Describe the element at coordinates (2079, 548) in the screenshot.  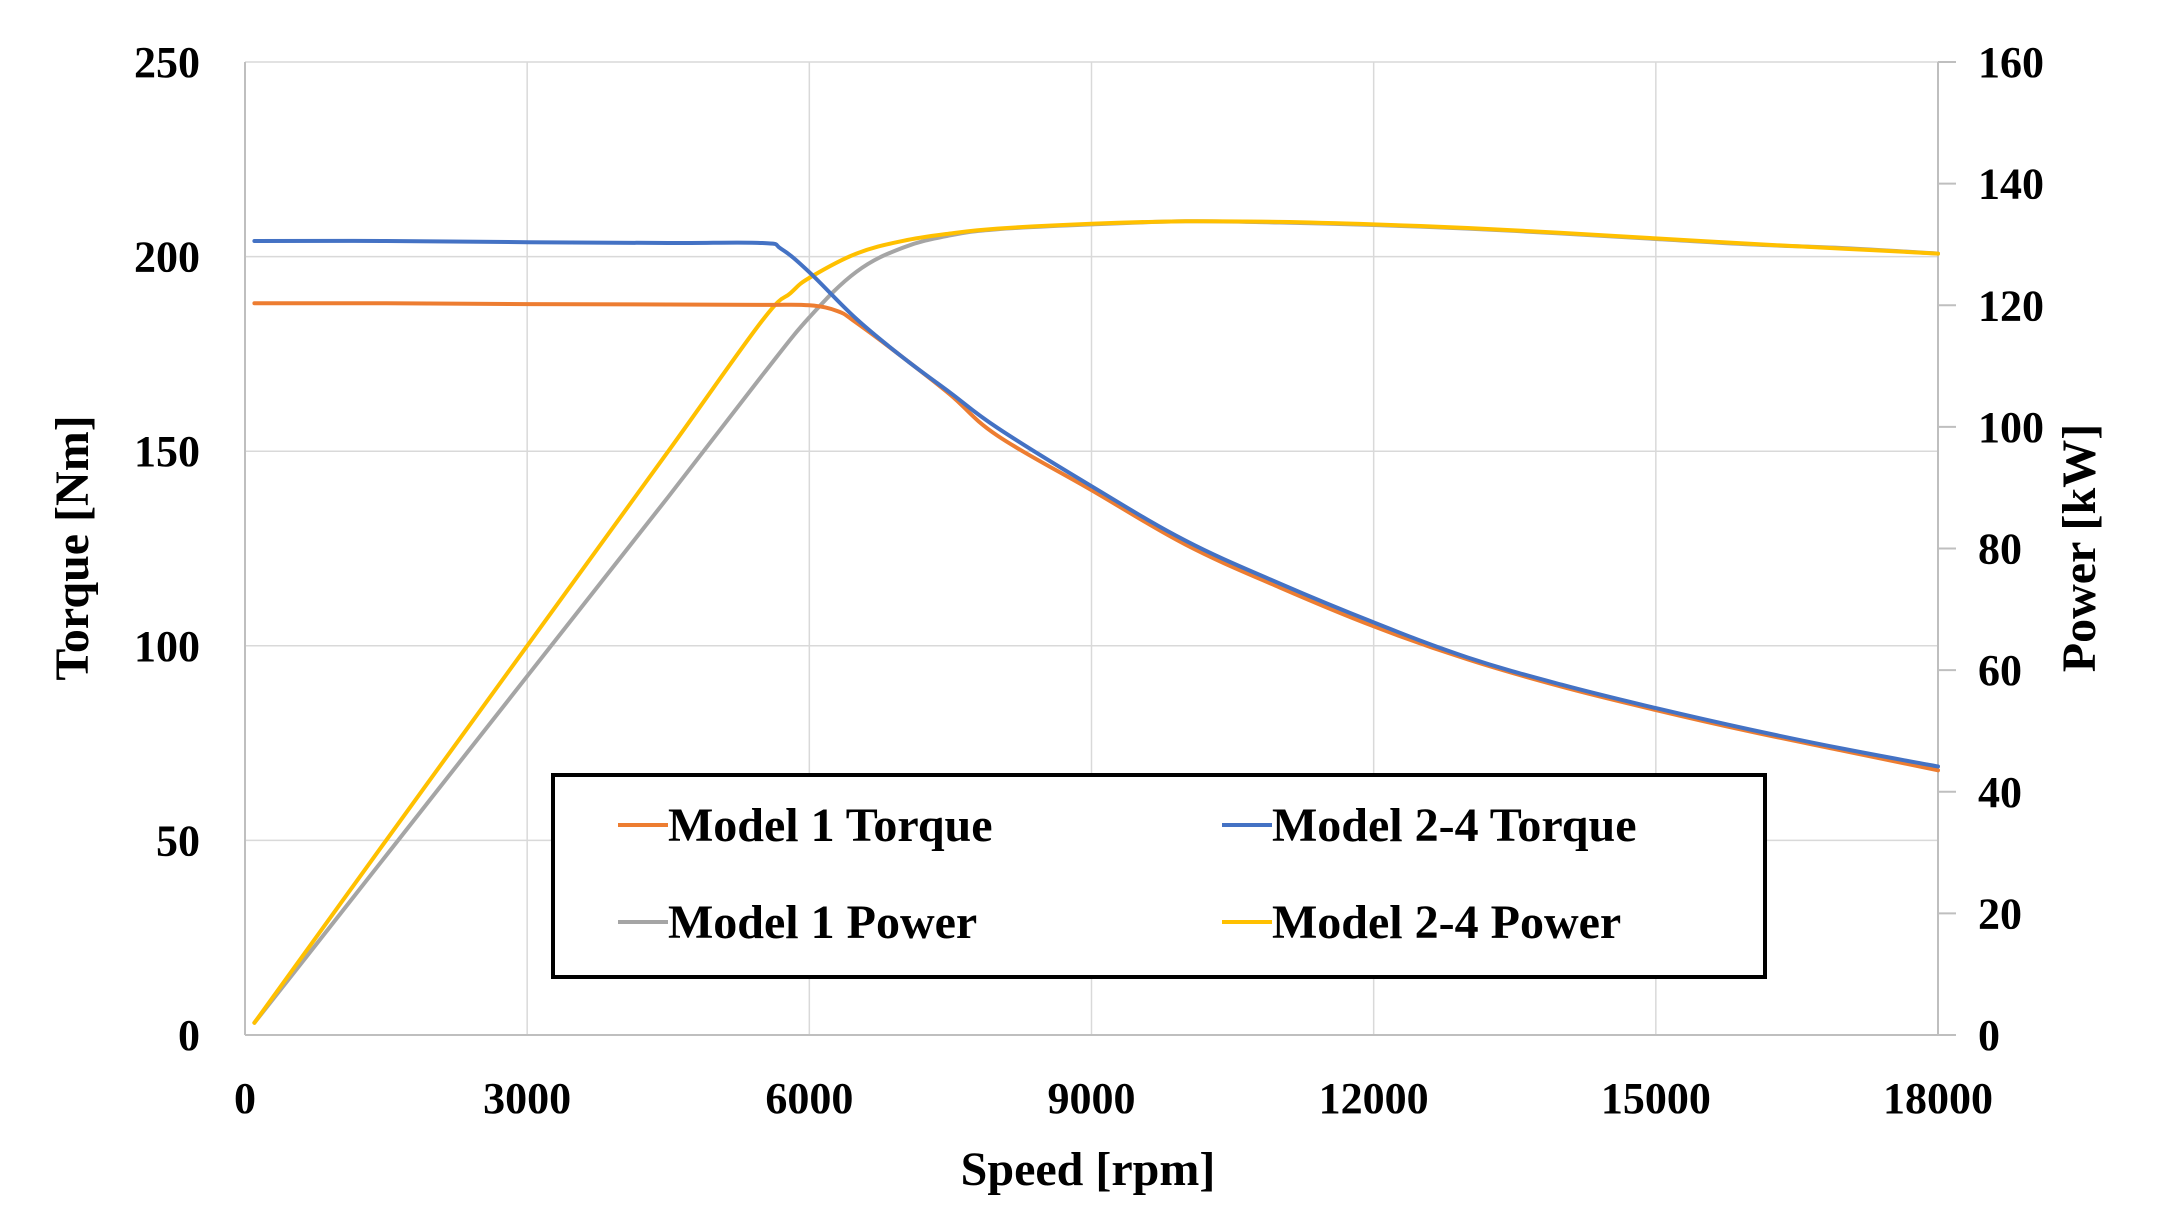
I see `y-right-axis-title: Power [kW]` at that location.